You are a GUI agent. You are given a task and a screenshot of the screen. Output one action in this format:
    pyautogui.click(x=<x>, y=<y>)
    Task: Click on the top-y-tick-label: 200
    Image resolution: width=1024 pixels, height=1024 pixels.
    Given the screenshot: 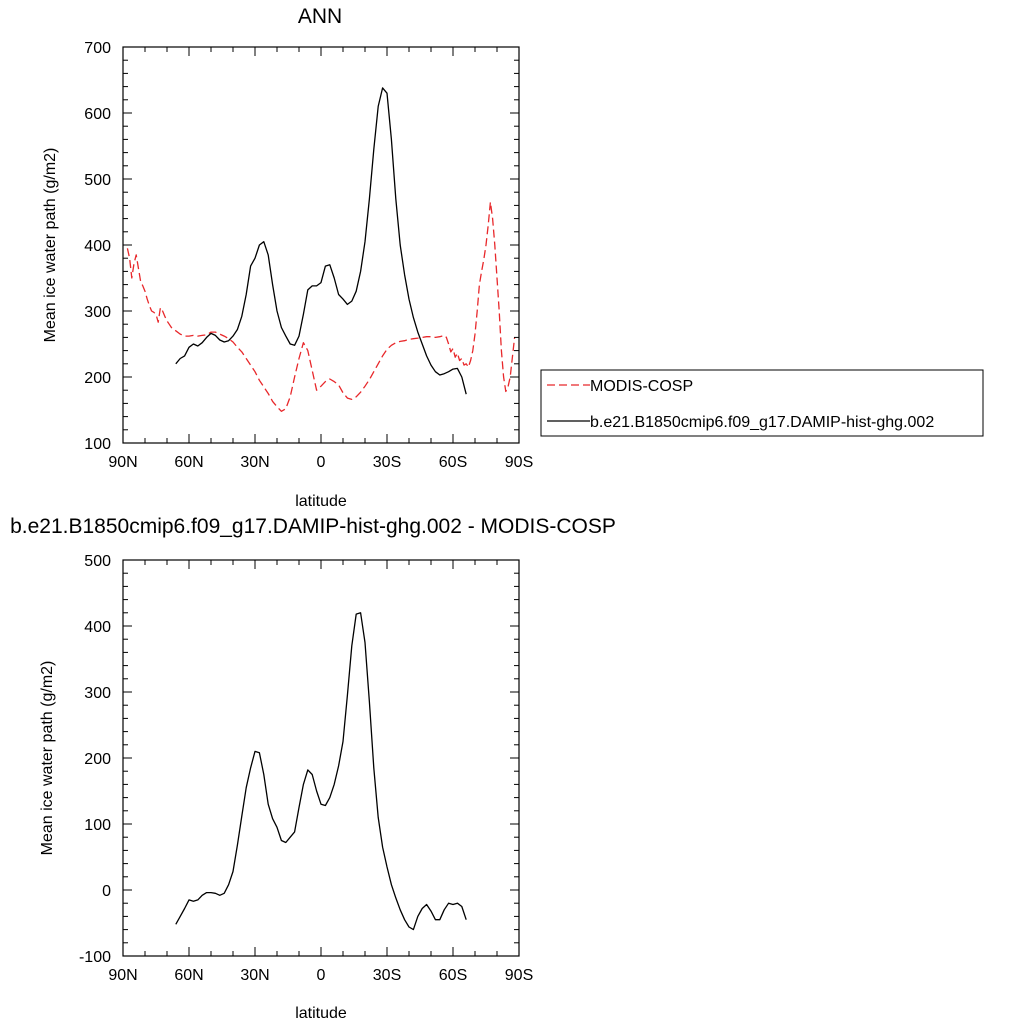 What is the action you would take?
    pyautogui.click(x=97, y=378)
    